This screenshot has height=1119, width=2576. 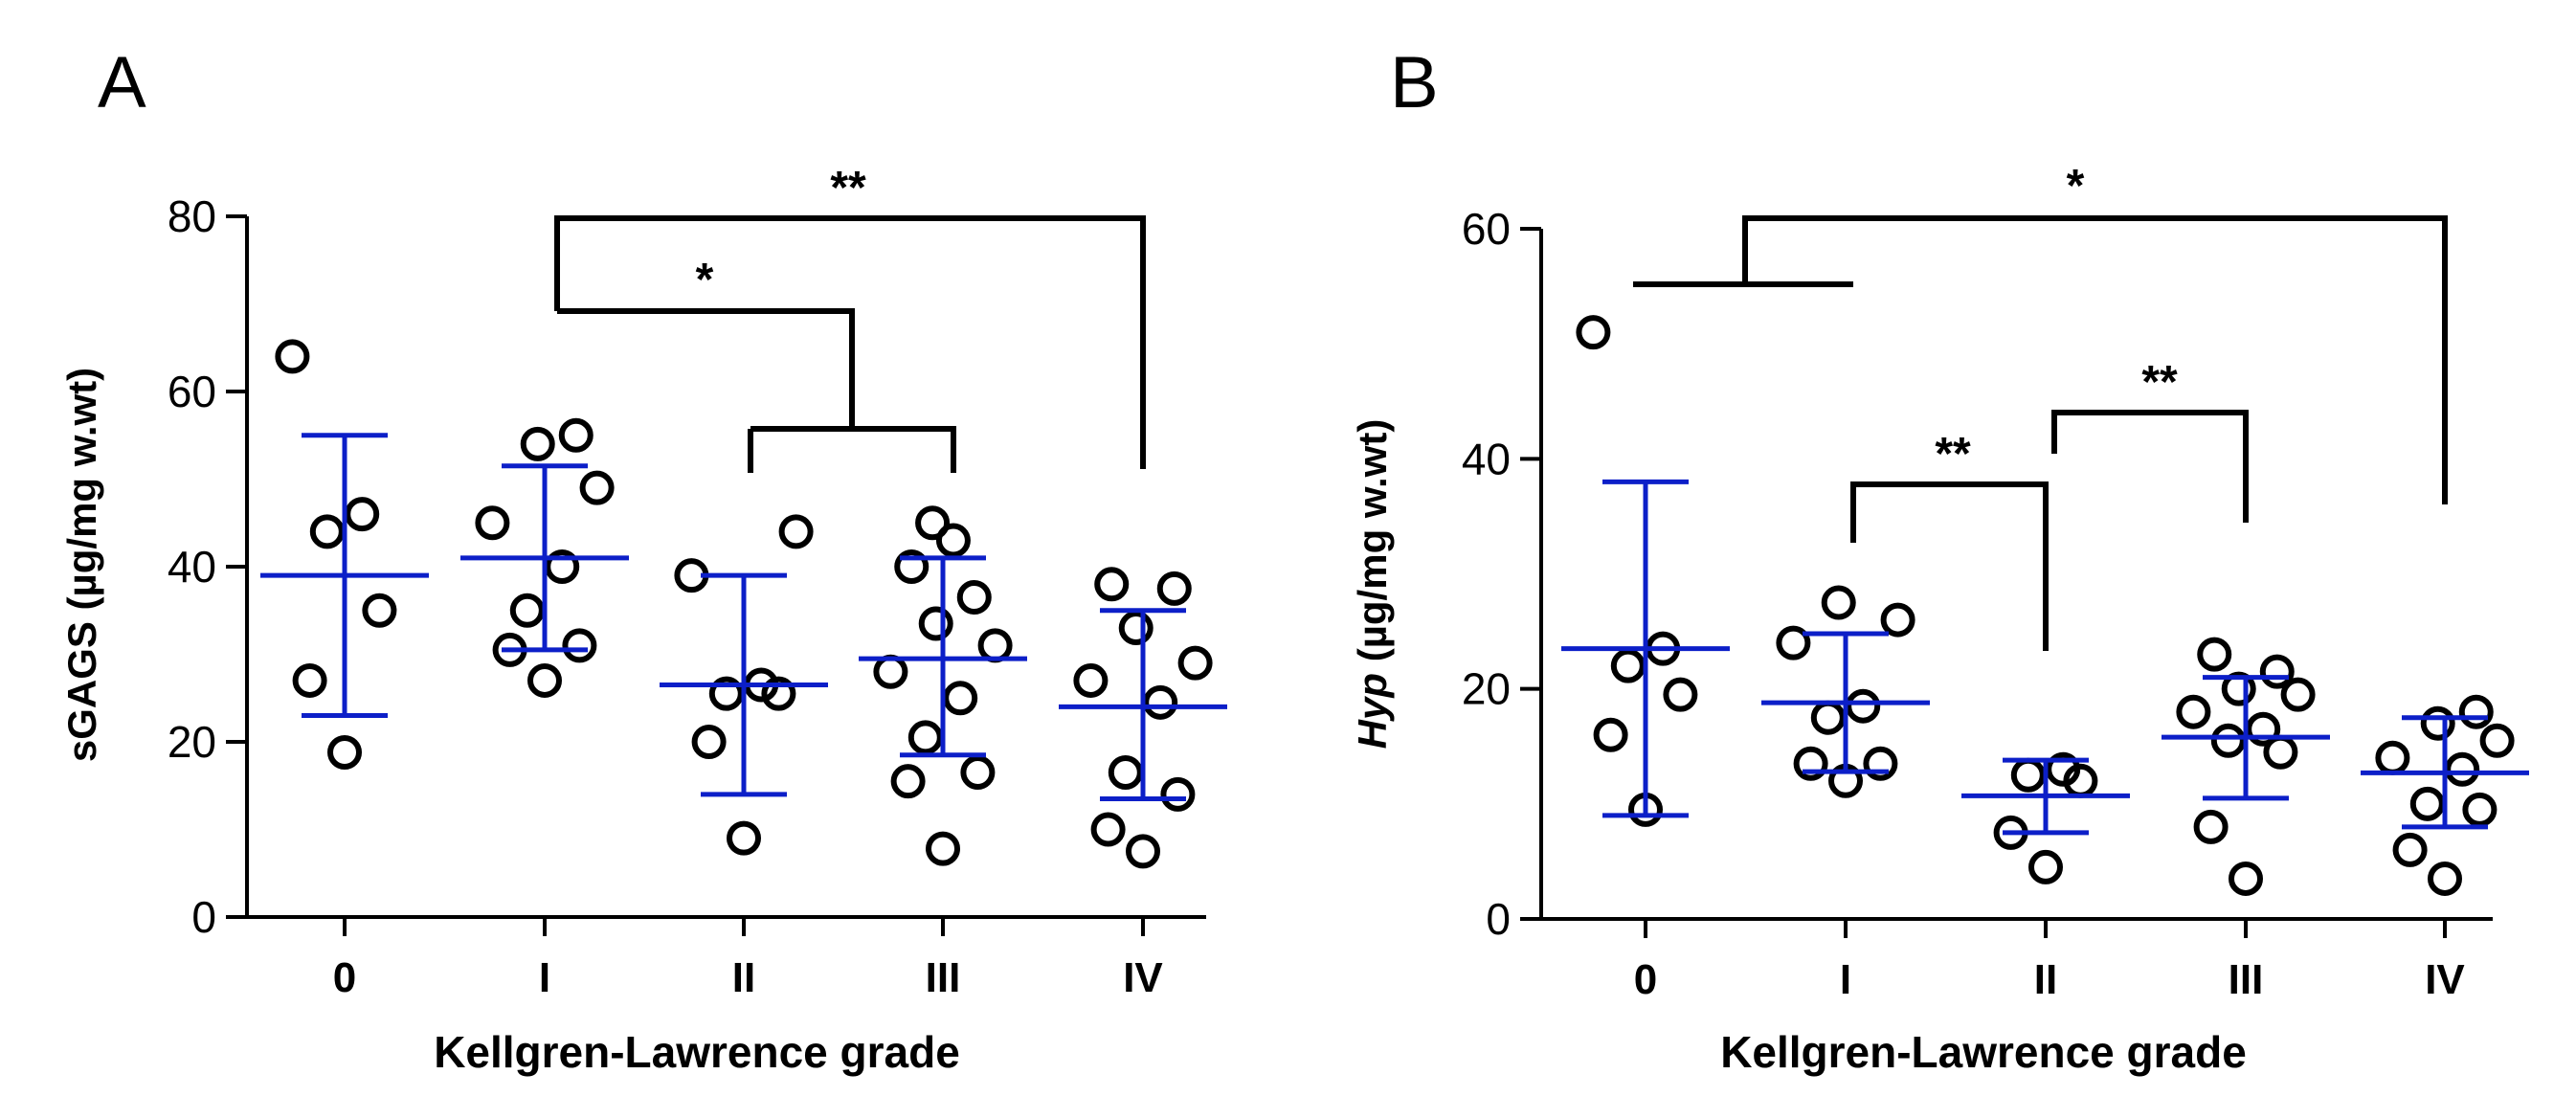 What do you see at coordinates (705, 280) in the screenshot?
I see `bracket-label-2: *` at bounding box center [705, 280].